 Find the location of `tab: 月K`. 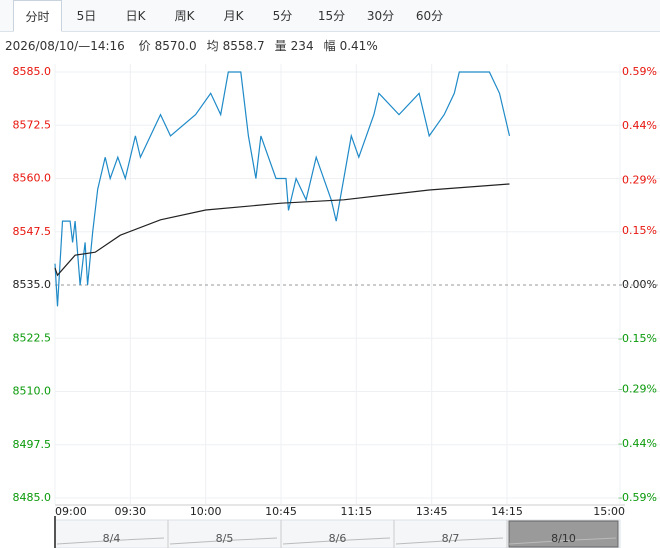

tab: 月K is located at coordinates (233, 16).